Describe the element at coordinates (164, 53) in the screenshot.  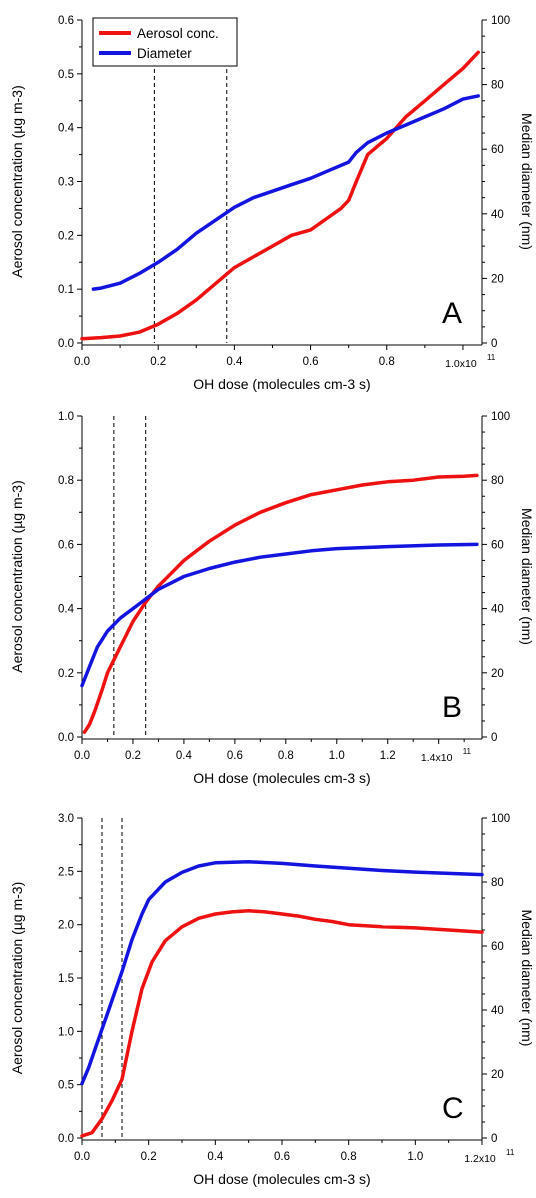
I see `legend-entry-label: Diameter` at that location.